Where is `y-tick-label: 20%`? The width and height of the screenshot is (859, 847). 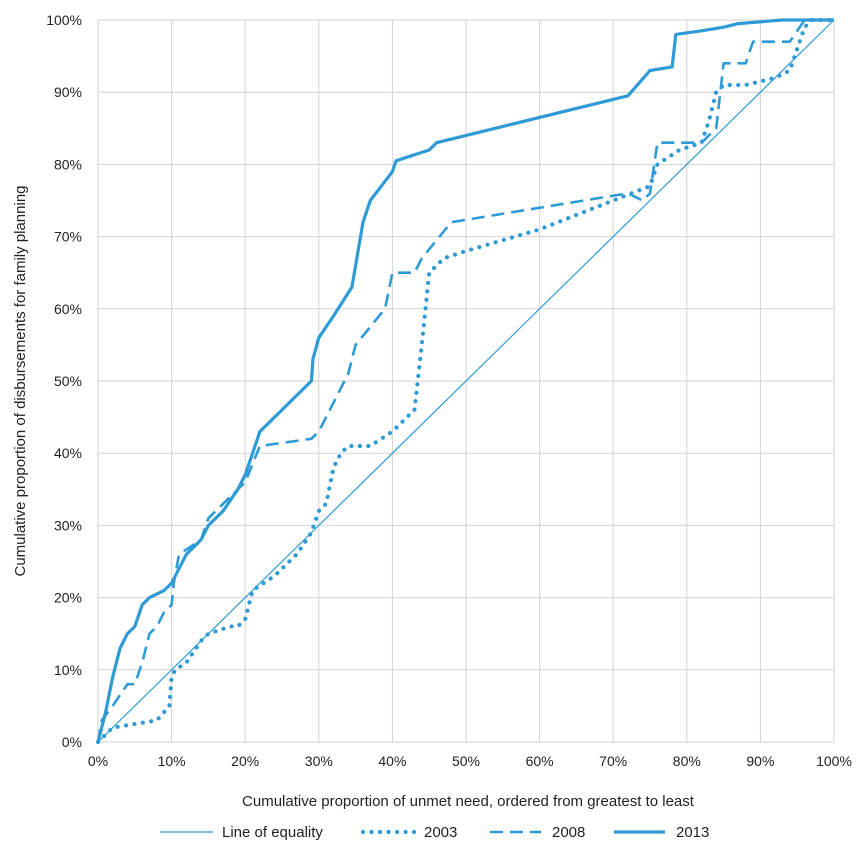 y-tick-label: 20% is located at coordinates (68, 598).